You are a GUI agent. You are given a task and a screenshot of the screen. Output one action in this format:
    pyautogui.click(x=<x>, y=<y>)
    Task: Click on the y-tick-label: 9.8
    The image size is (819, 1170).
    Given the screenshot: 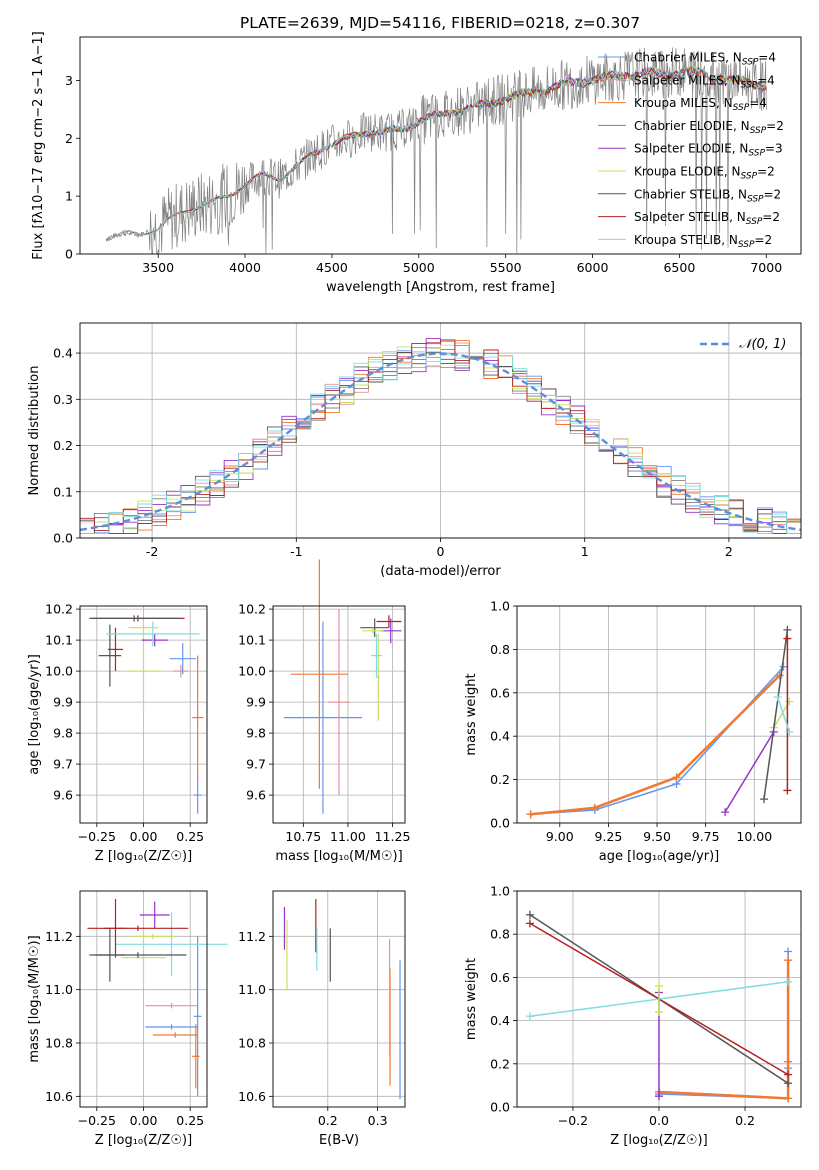 What is the action you would take?
    pyautogui.click(x=63, y=733)
    